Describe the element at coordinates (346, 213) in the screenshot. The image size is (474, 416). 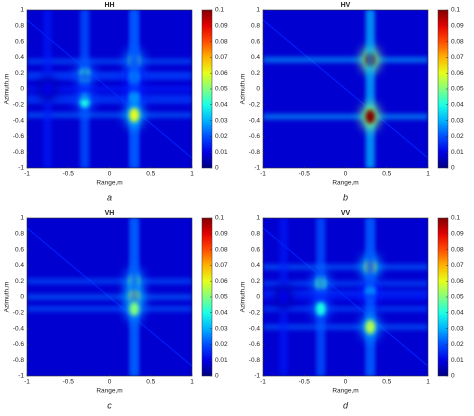
I see `chart-title: VV` at that location.